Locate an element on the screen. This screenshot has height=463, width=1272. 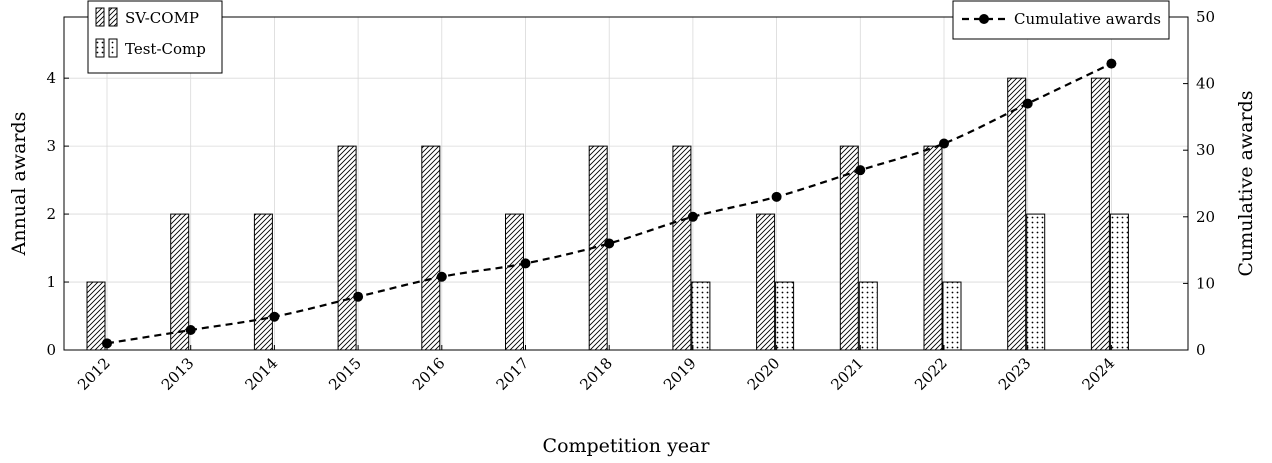
cumulative-point-2018 is located at coordinates (609, 243).